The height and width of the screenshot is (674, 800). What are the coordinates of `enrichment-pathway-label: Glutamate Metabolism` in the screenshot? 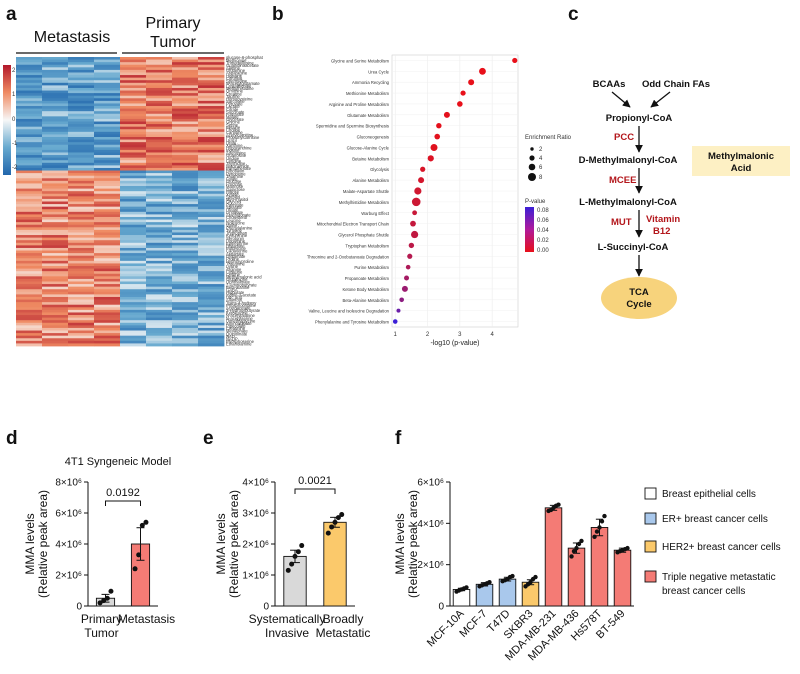 It's located at (368, 115).